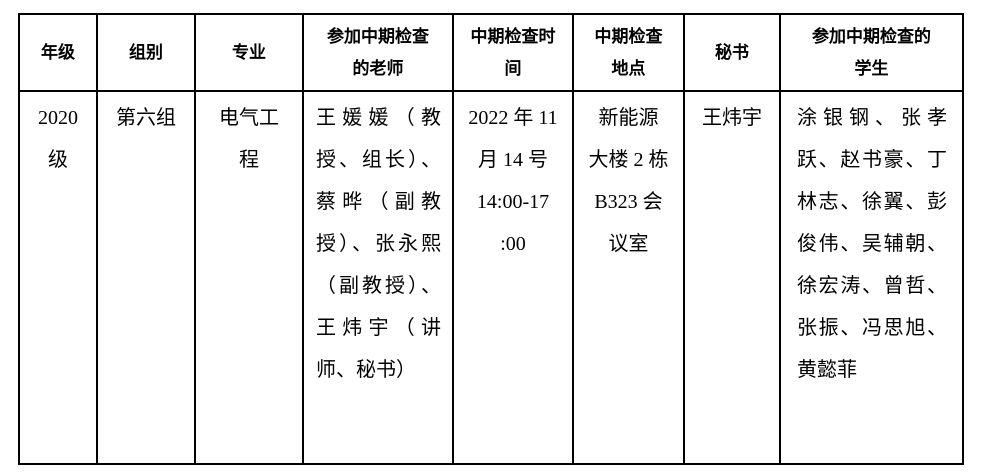  What do you see at coordinates (58, 277) in the screenshot?
I see `cell-grade: 2020 级` at bounding box center [58, 277].